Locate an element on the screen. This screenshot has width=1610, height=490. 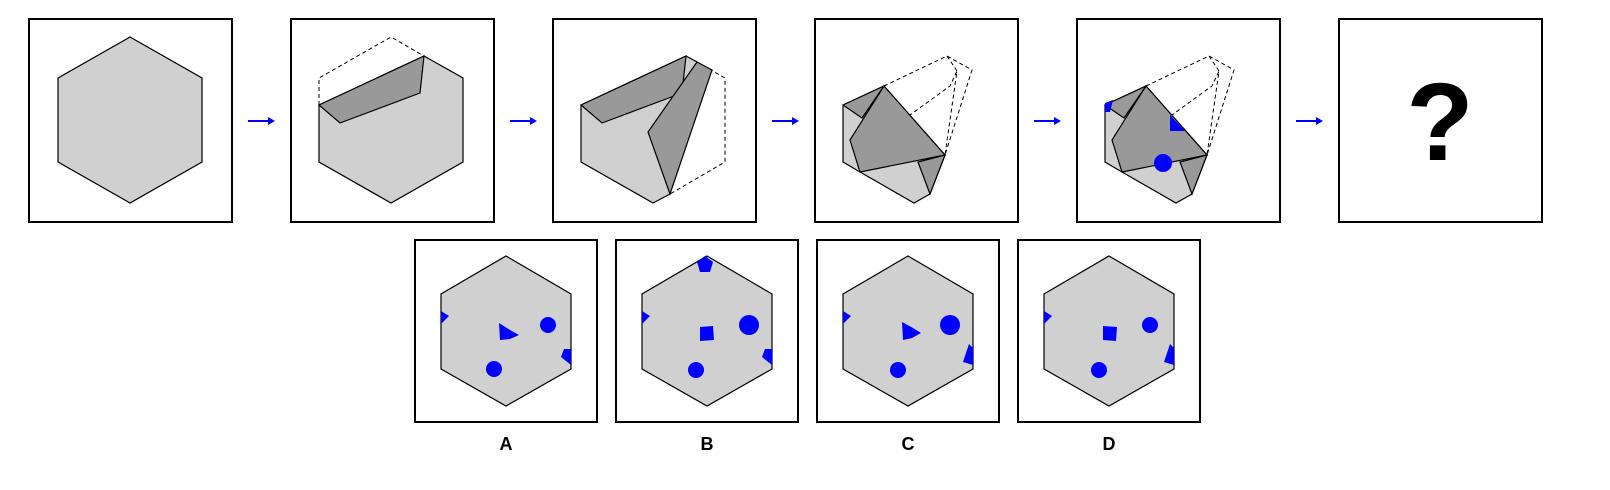
hexagon-paper is located at coordinates (130, 120).